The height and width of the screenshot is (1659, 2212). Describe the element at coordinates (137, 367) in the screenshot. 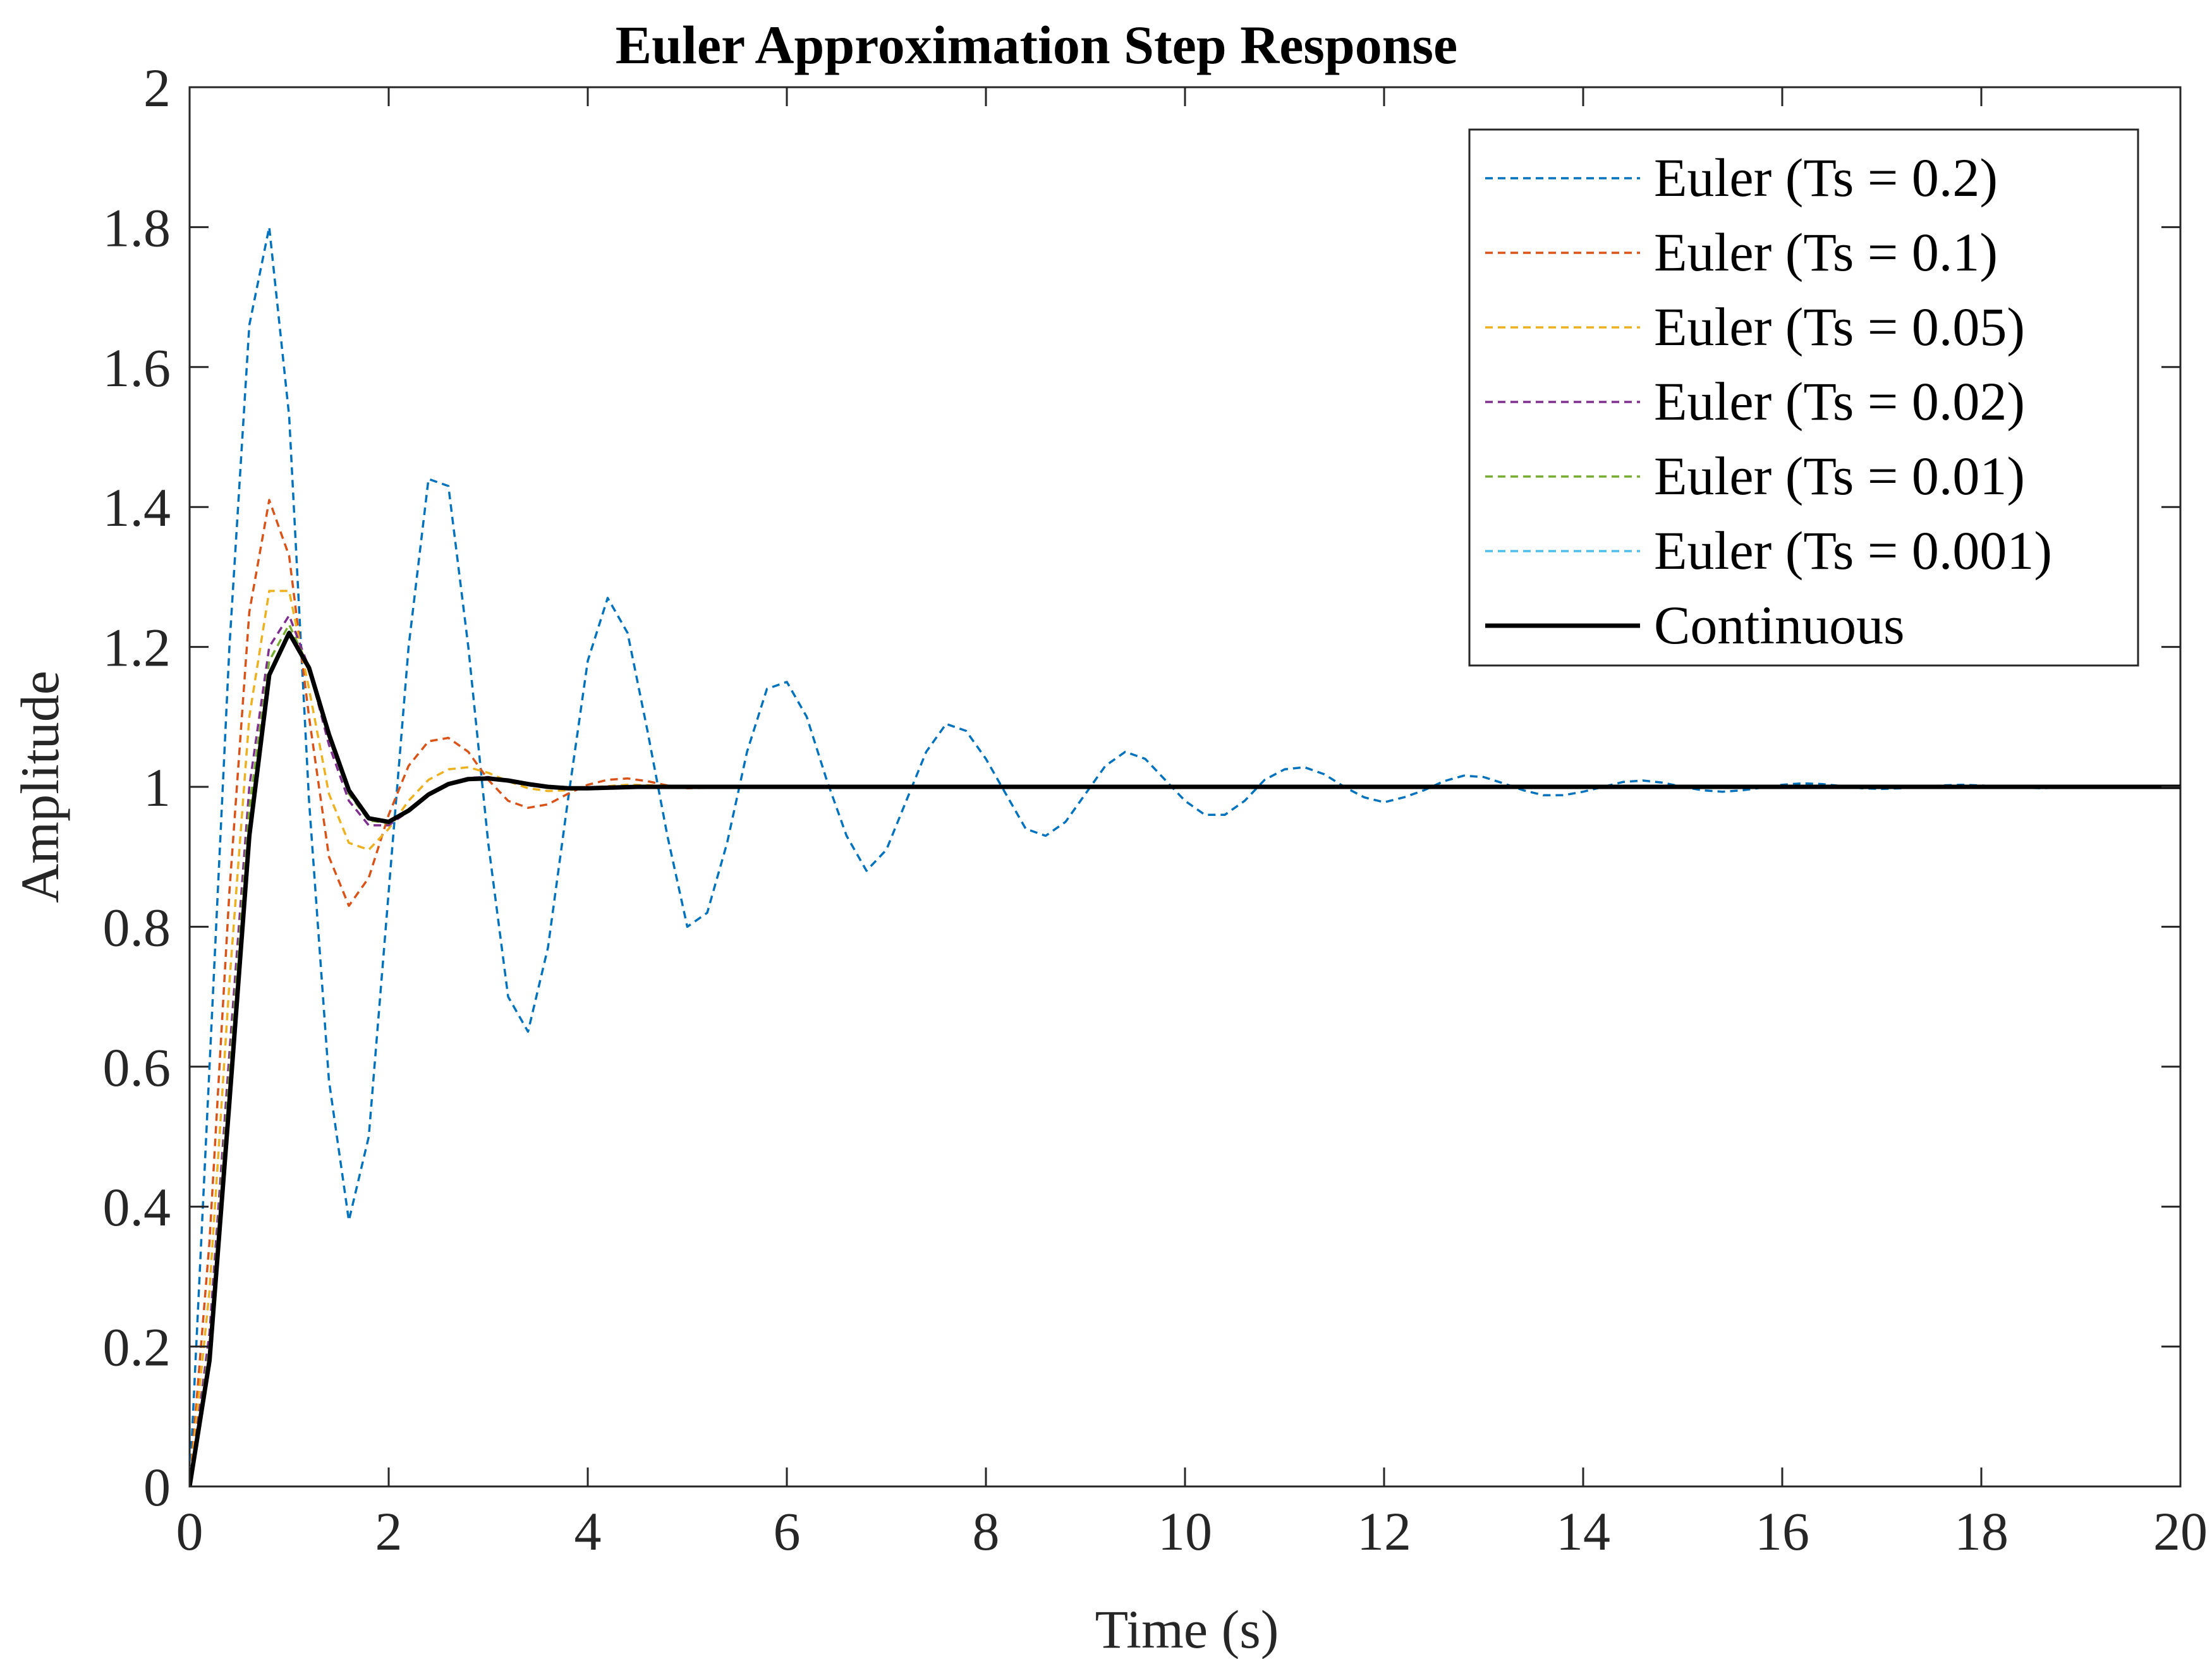

I see `y-tick-label: 1.6` at that location.